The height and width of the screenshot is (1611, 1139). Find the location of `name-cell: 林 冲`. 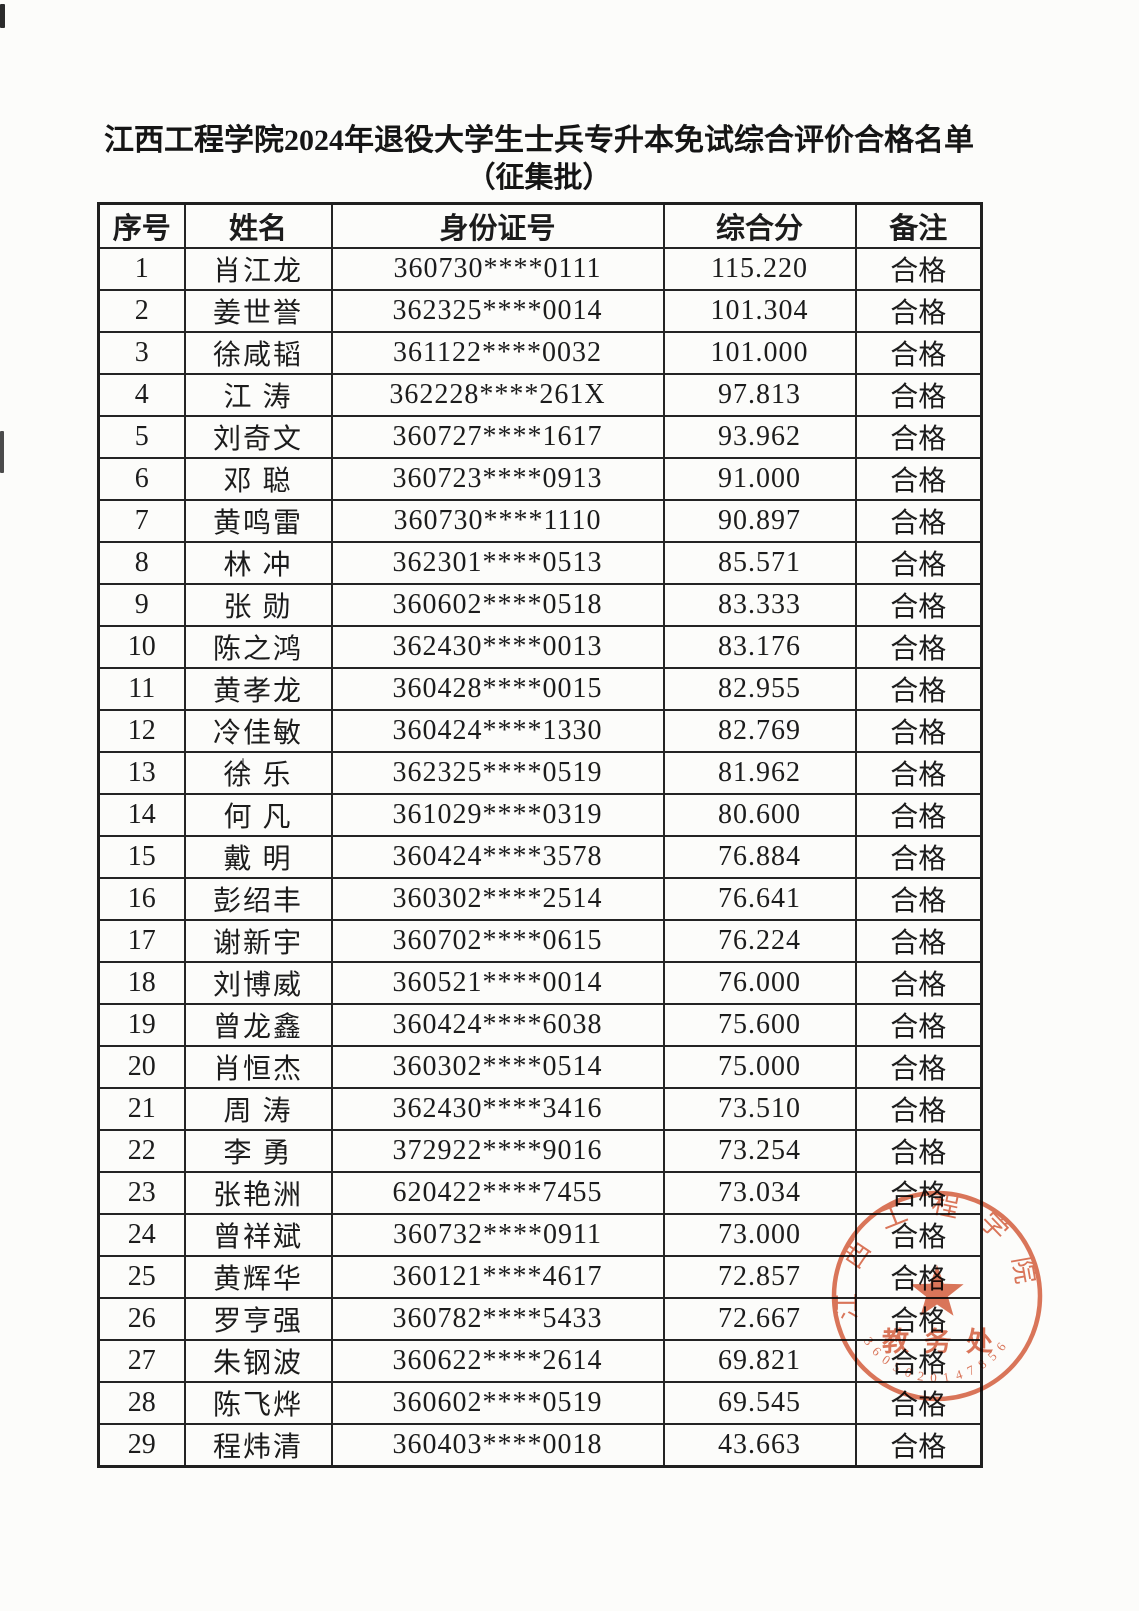

name-cell: 林 冲 is located at coordinates (258, 563).